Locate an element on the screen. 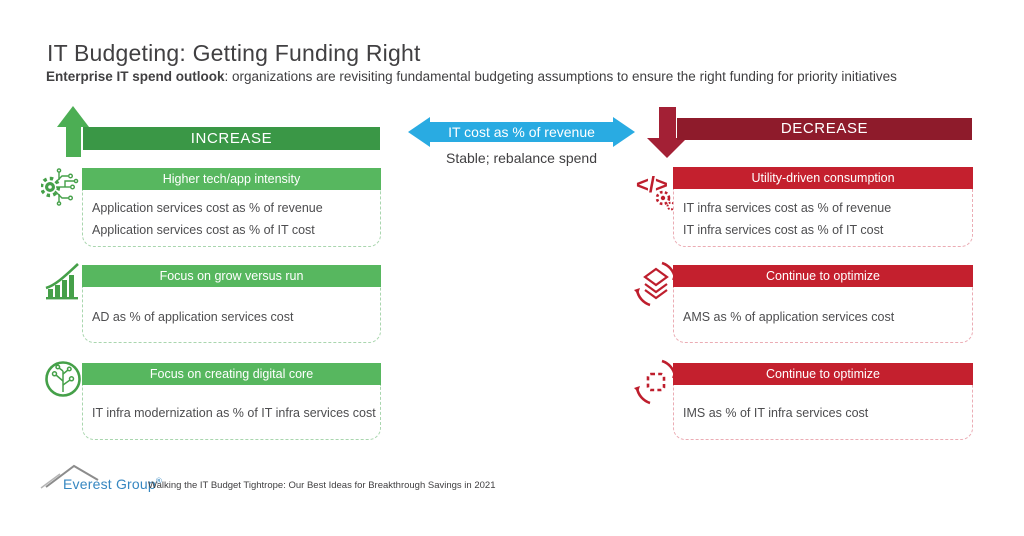 The width and height of the screenshot is (1024, 536). everest-group-logo: Everest Group® is located at coordinates (112, 484).